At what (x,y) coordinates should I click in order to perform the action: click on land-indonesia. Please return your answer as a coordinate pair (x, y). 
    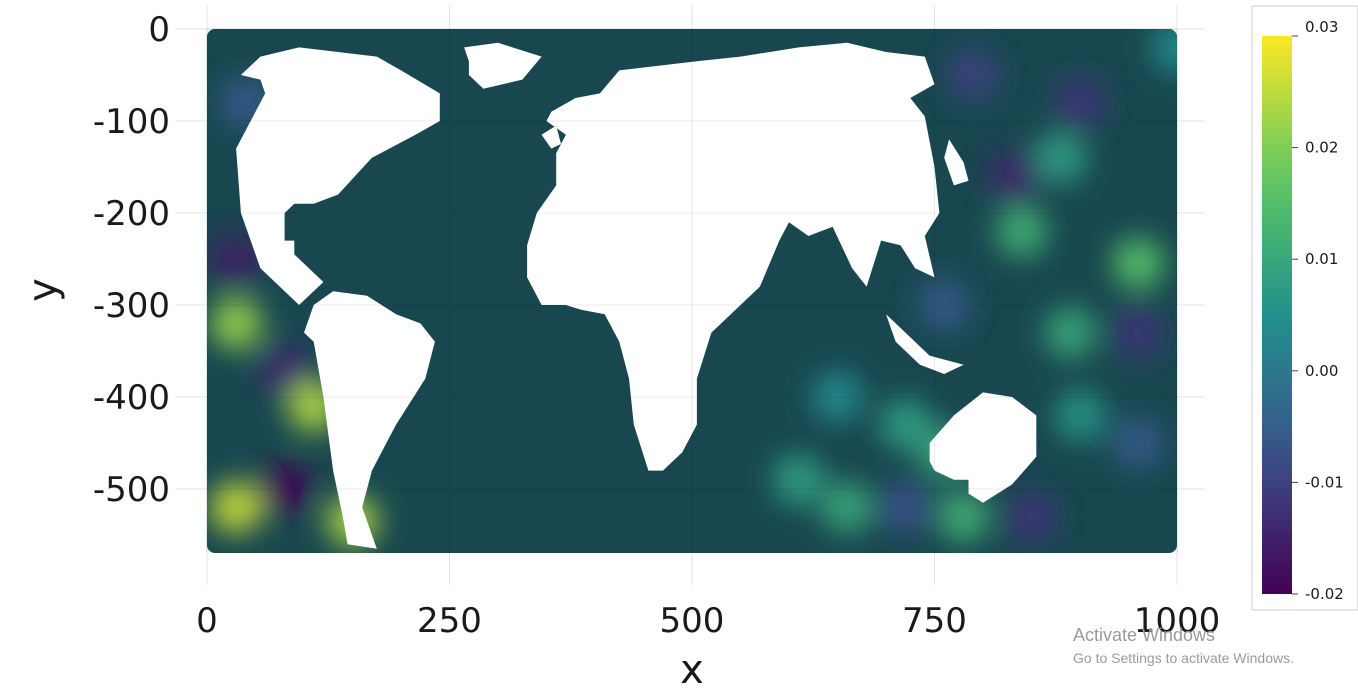
    Looking at the image, I should click on (925, 344).